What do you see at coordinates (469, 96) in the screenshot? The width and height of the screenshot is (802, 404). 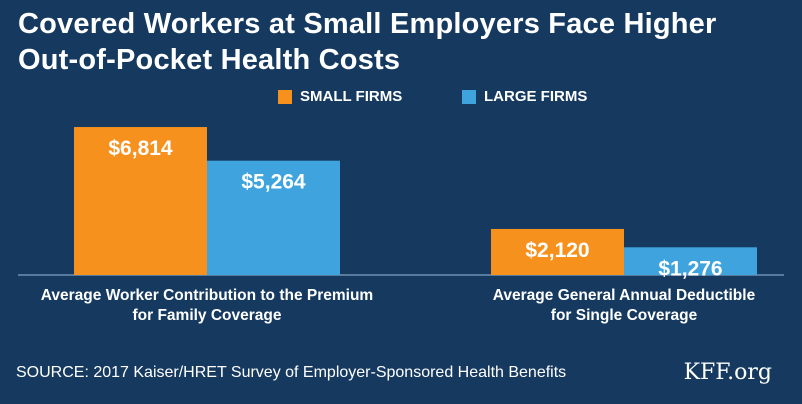 I see `legend-swatch-large-firms` at bounding box center [469, 96].